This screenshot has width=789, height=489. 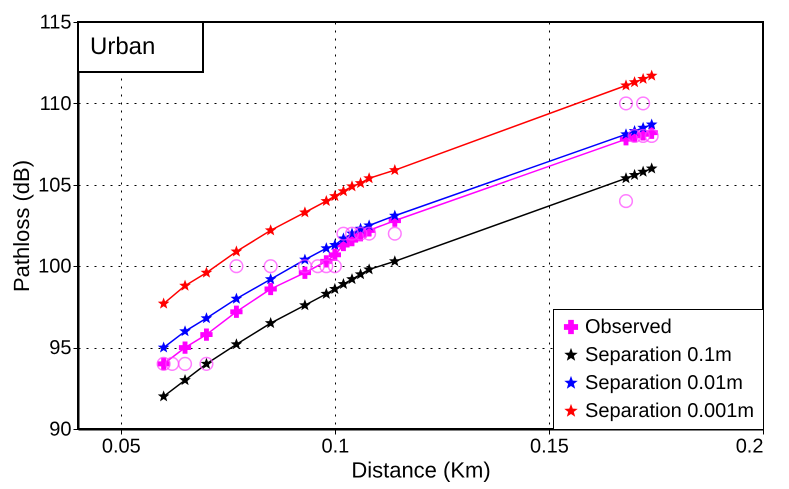 What do you see at coordinates (21, 226) in the screenshot?
I see `y-axis-title: Pathloss (dB)` at bounding box center [21, 226].